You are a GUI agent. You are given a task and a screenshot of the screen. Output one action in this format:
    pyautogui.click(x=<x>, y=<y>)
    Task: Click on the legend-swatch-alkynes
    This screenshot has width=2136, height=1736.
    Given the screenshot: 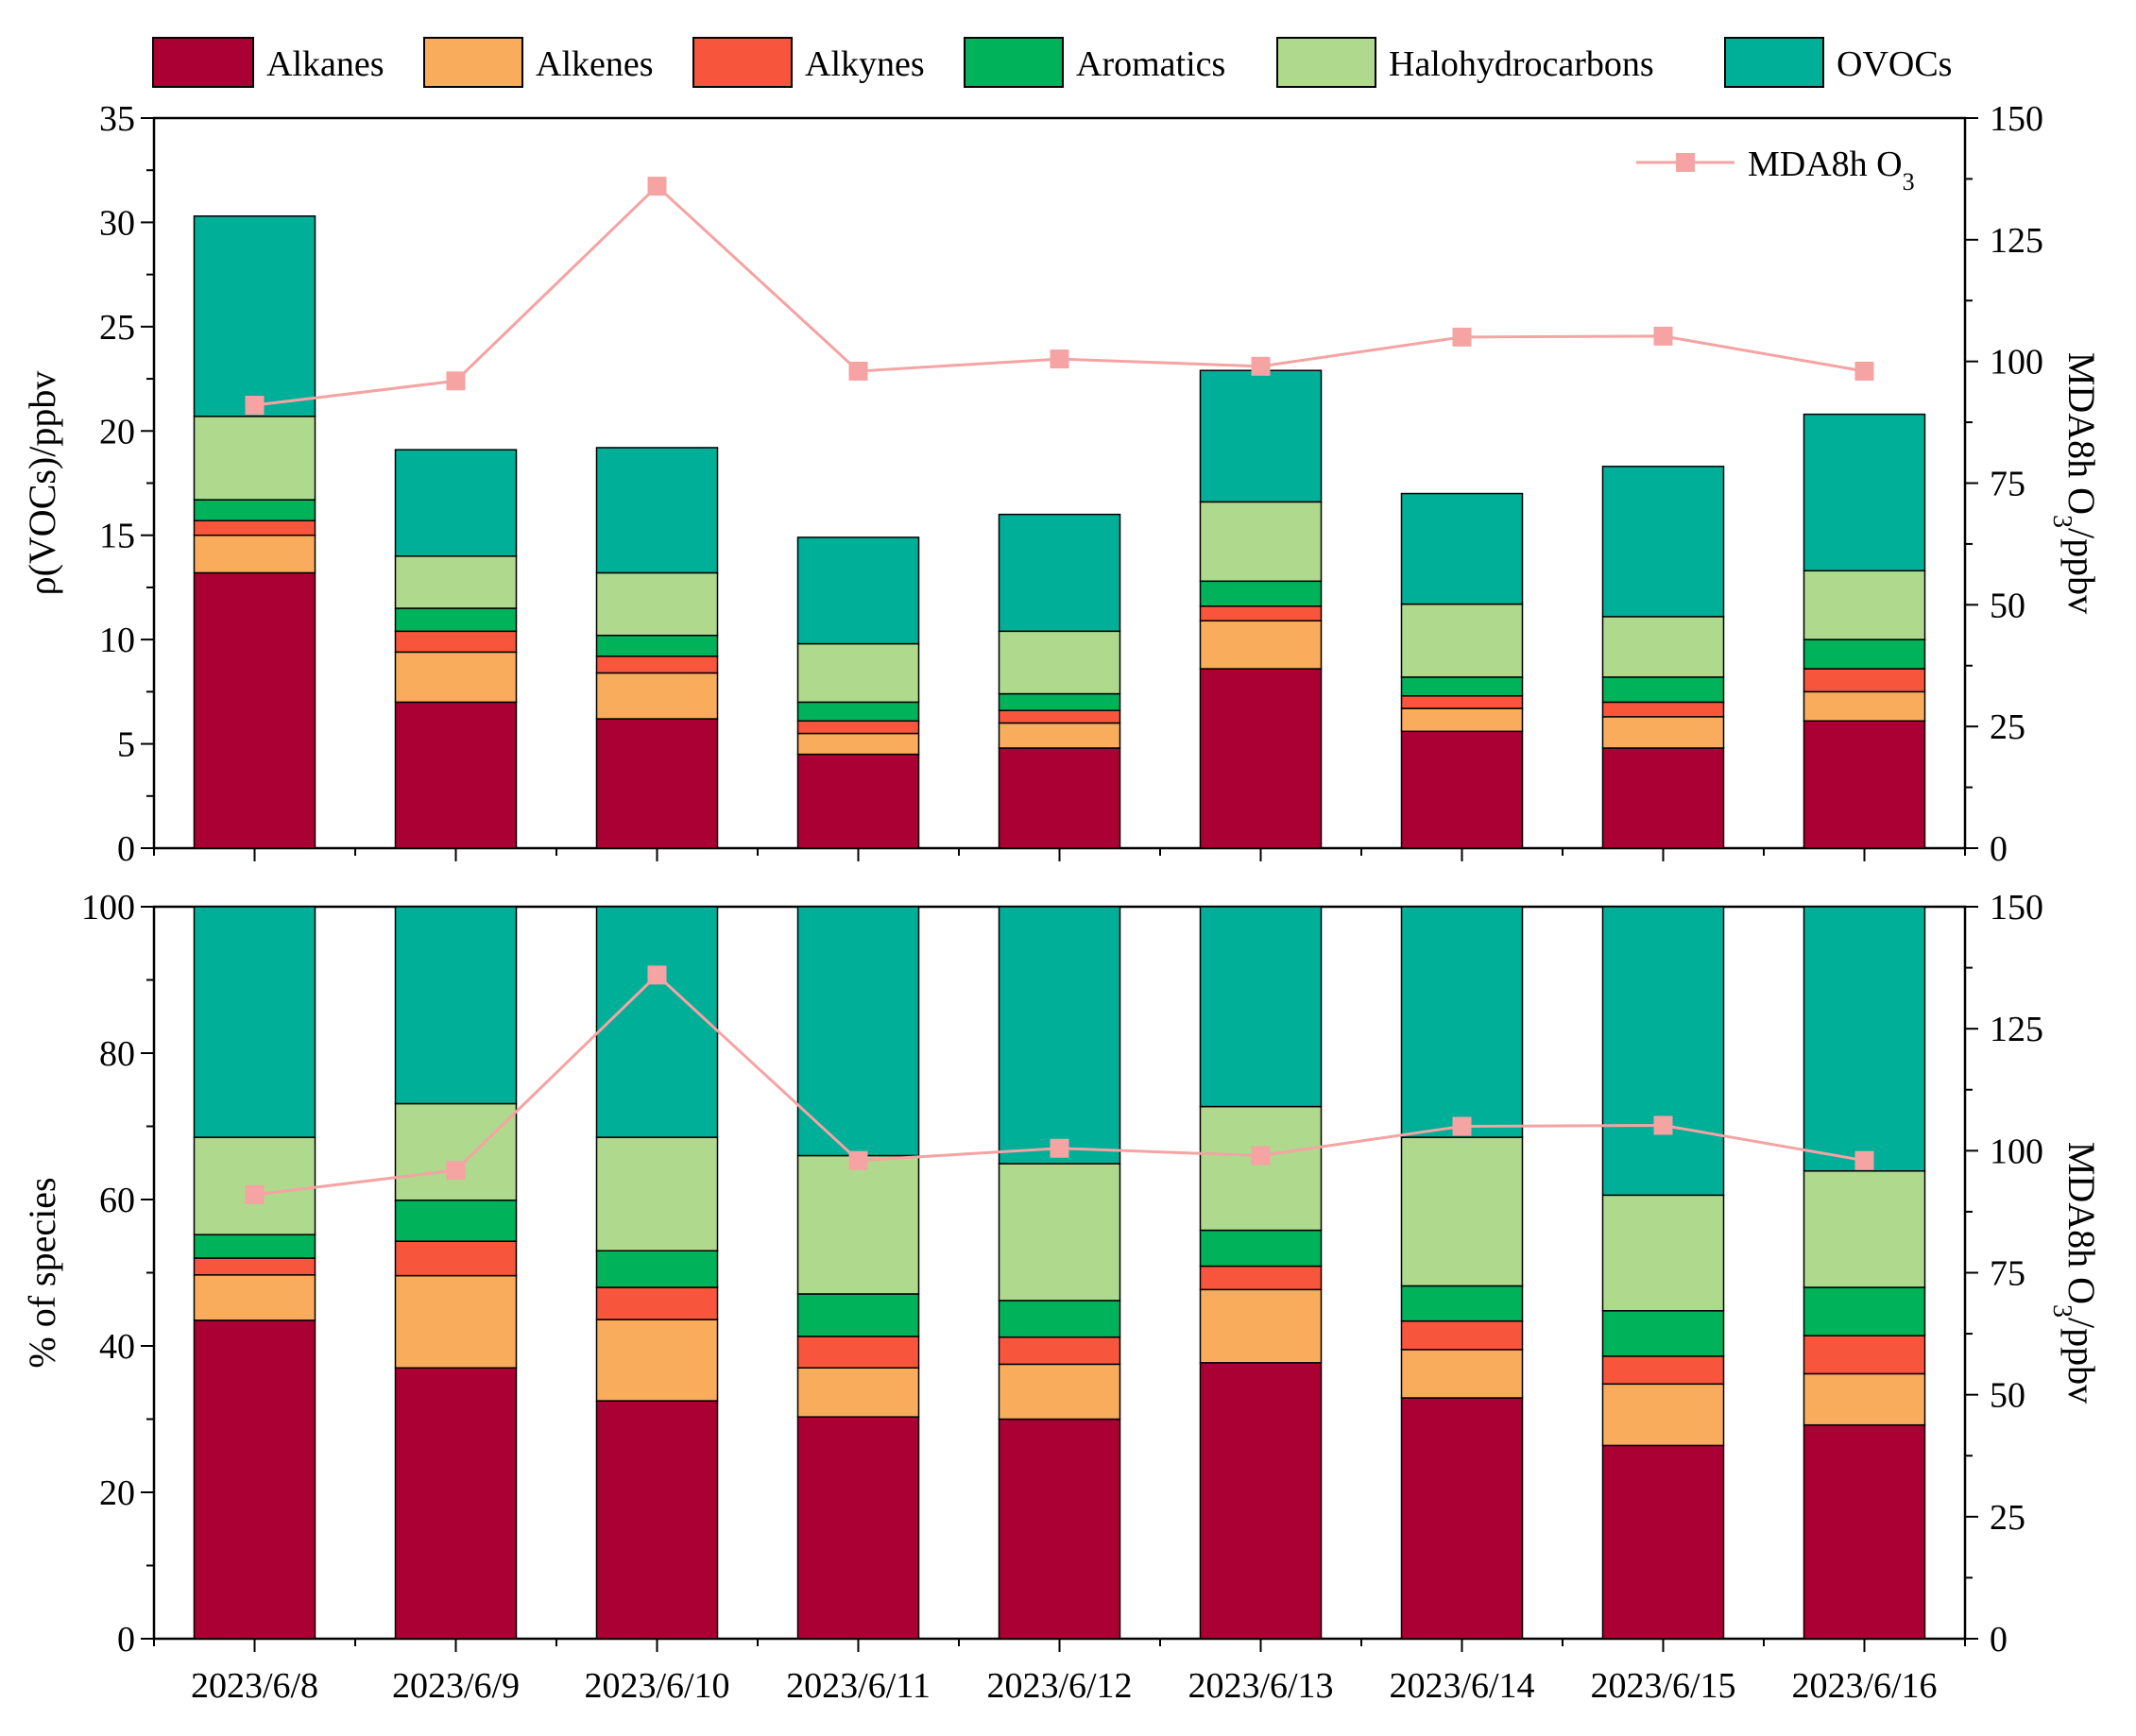 What is the action you would take?
    pyautogui.click(x=742, y=62)
    